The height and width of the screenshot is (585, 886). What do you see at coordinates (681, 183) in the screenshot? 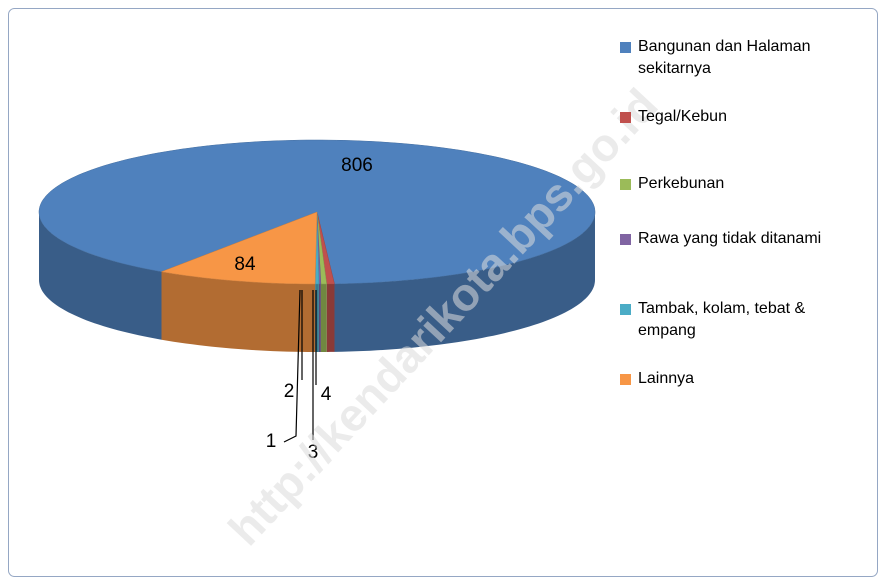
I see `legend-label: Perkebunan` at bounding box center [681, 183].